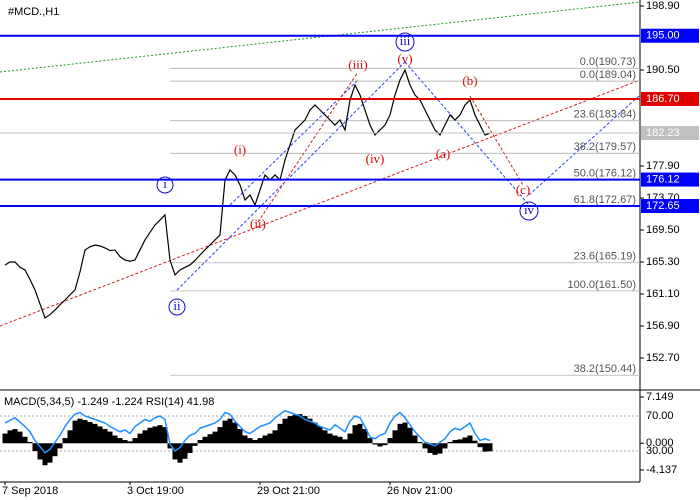 Image resolution: width=700 pixels, height=500 pixels. Describe the element at coordinates (663, 230) in the screenshot. I see `y-tick-label: 169.50` at that location.